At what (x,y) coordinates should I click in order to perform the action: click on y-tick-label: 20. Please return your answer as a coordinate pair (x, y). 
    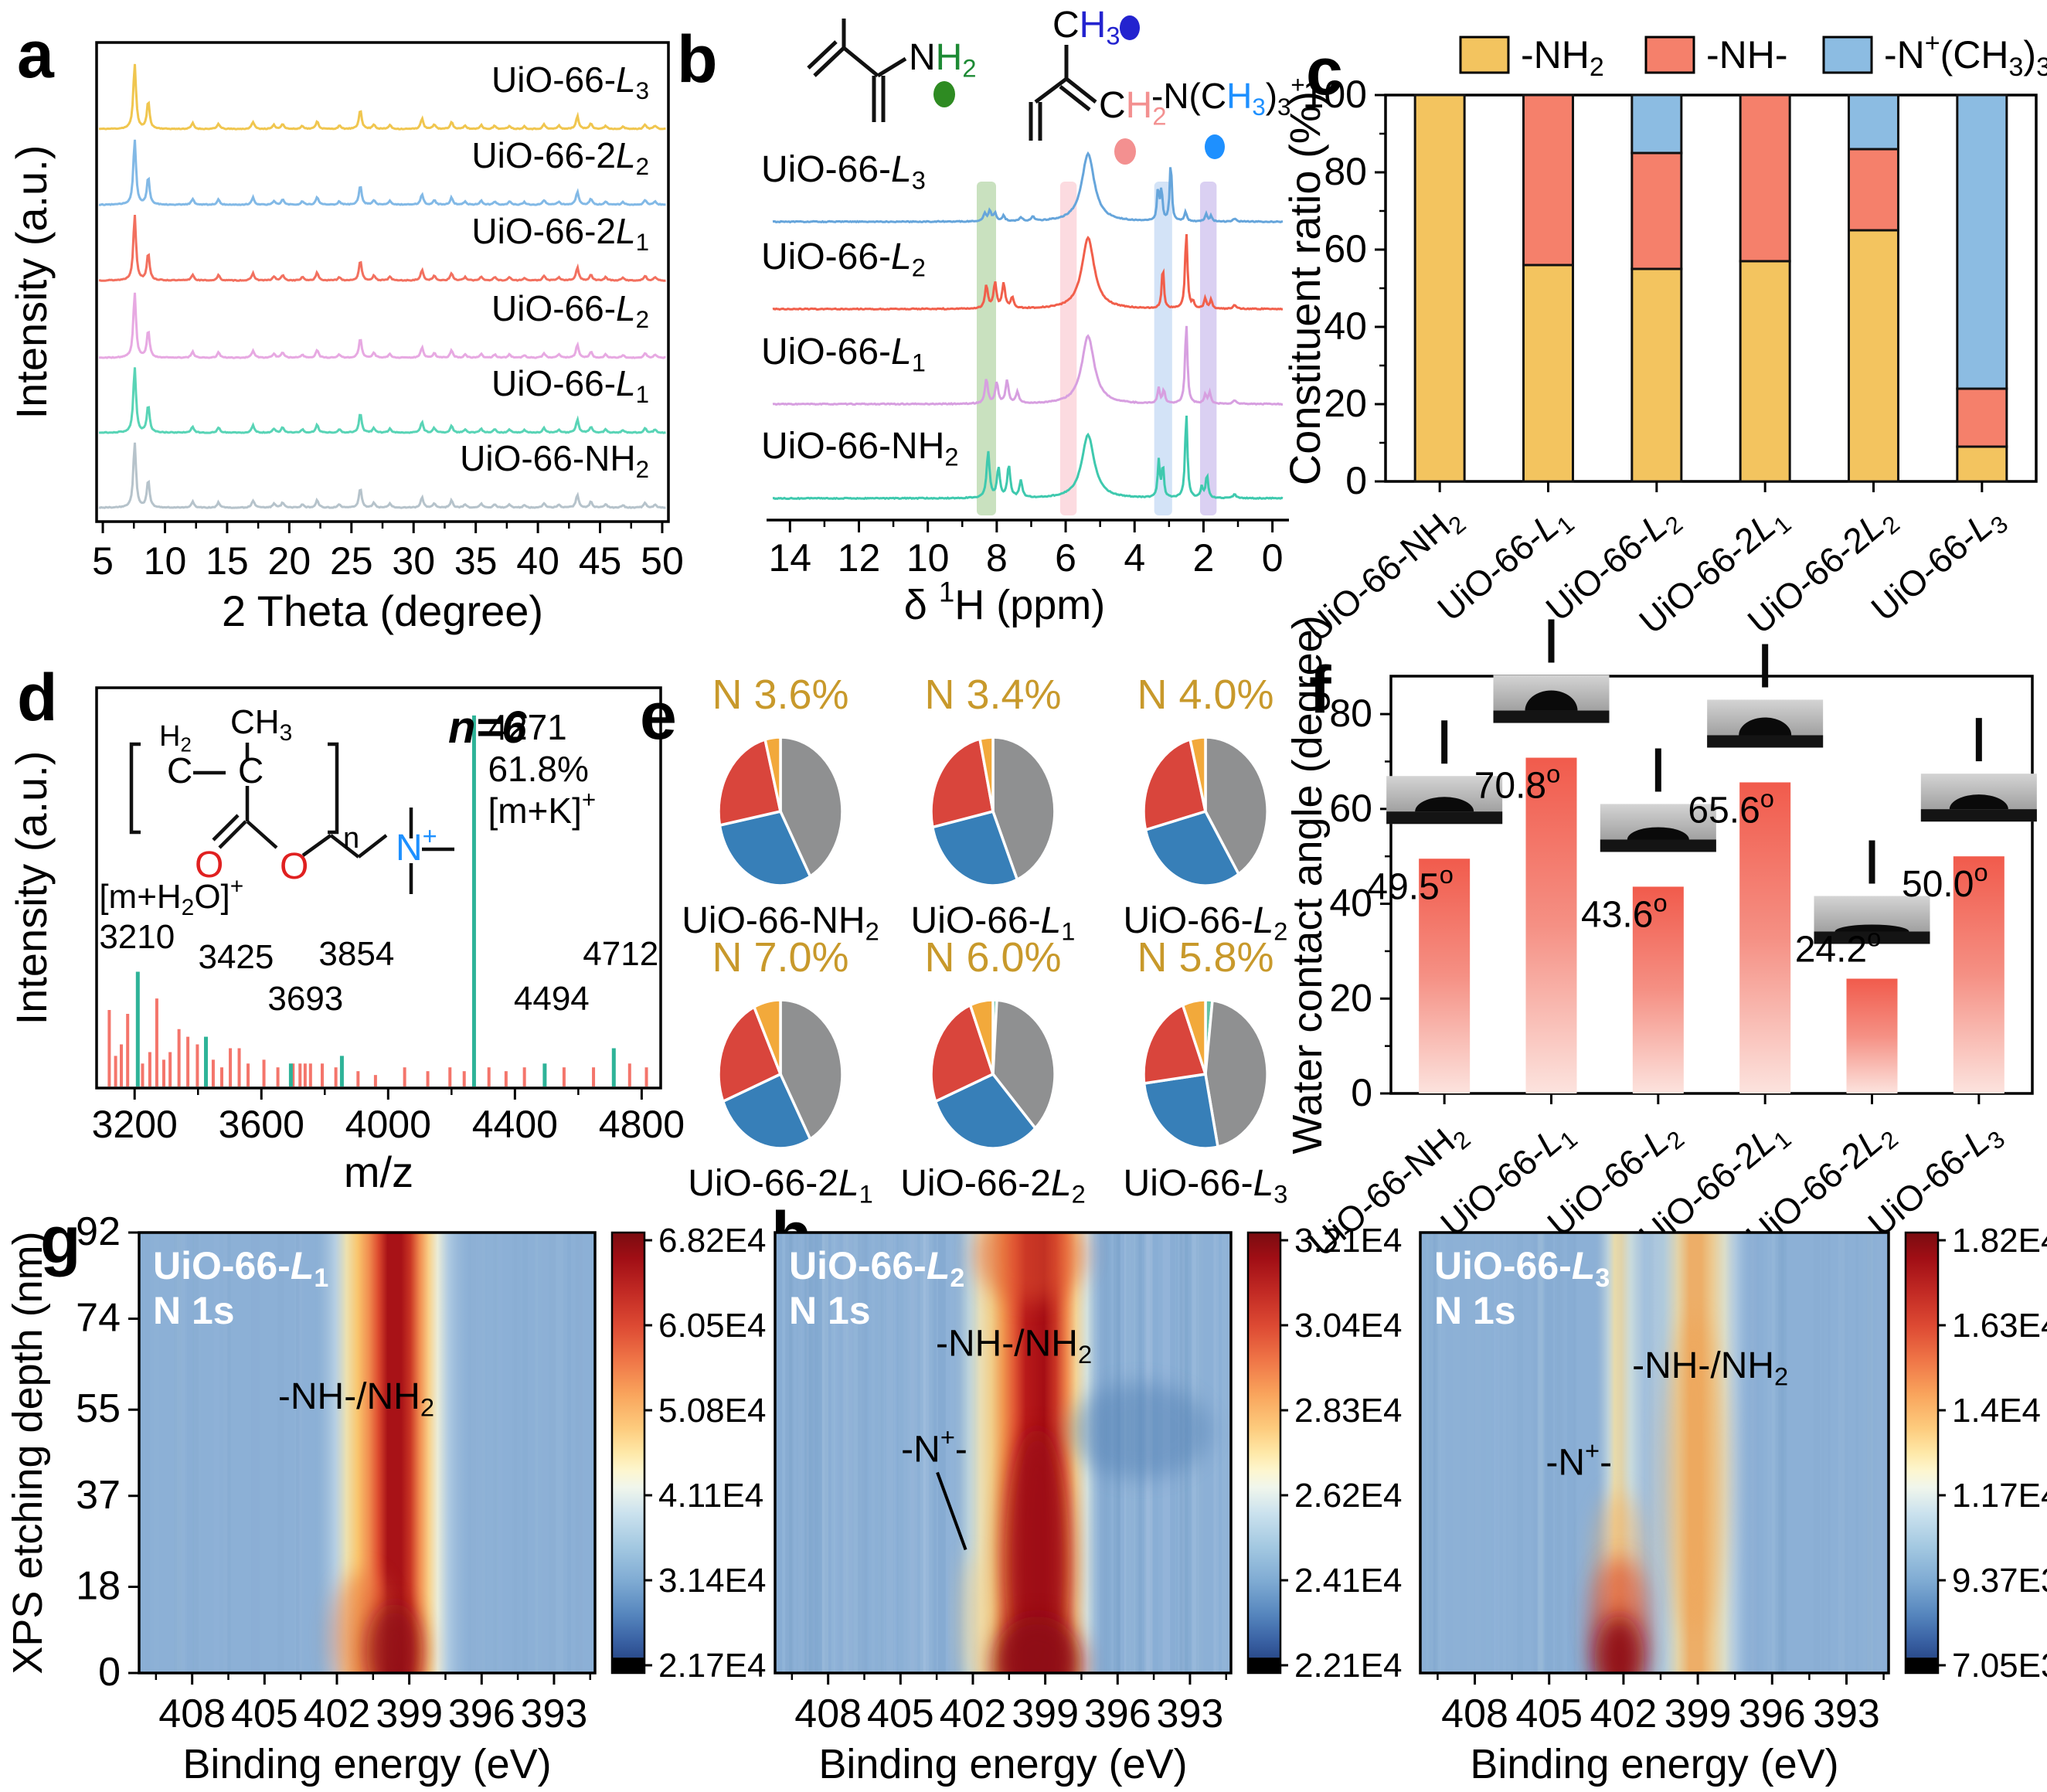
    Looking at the image, I should click on (1345, 403).